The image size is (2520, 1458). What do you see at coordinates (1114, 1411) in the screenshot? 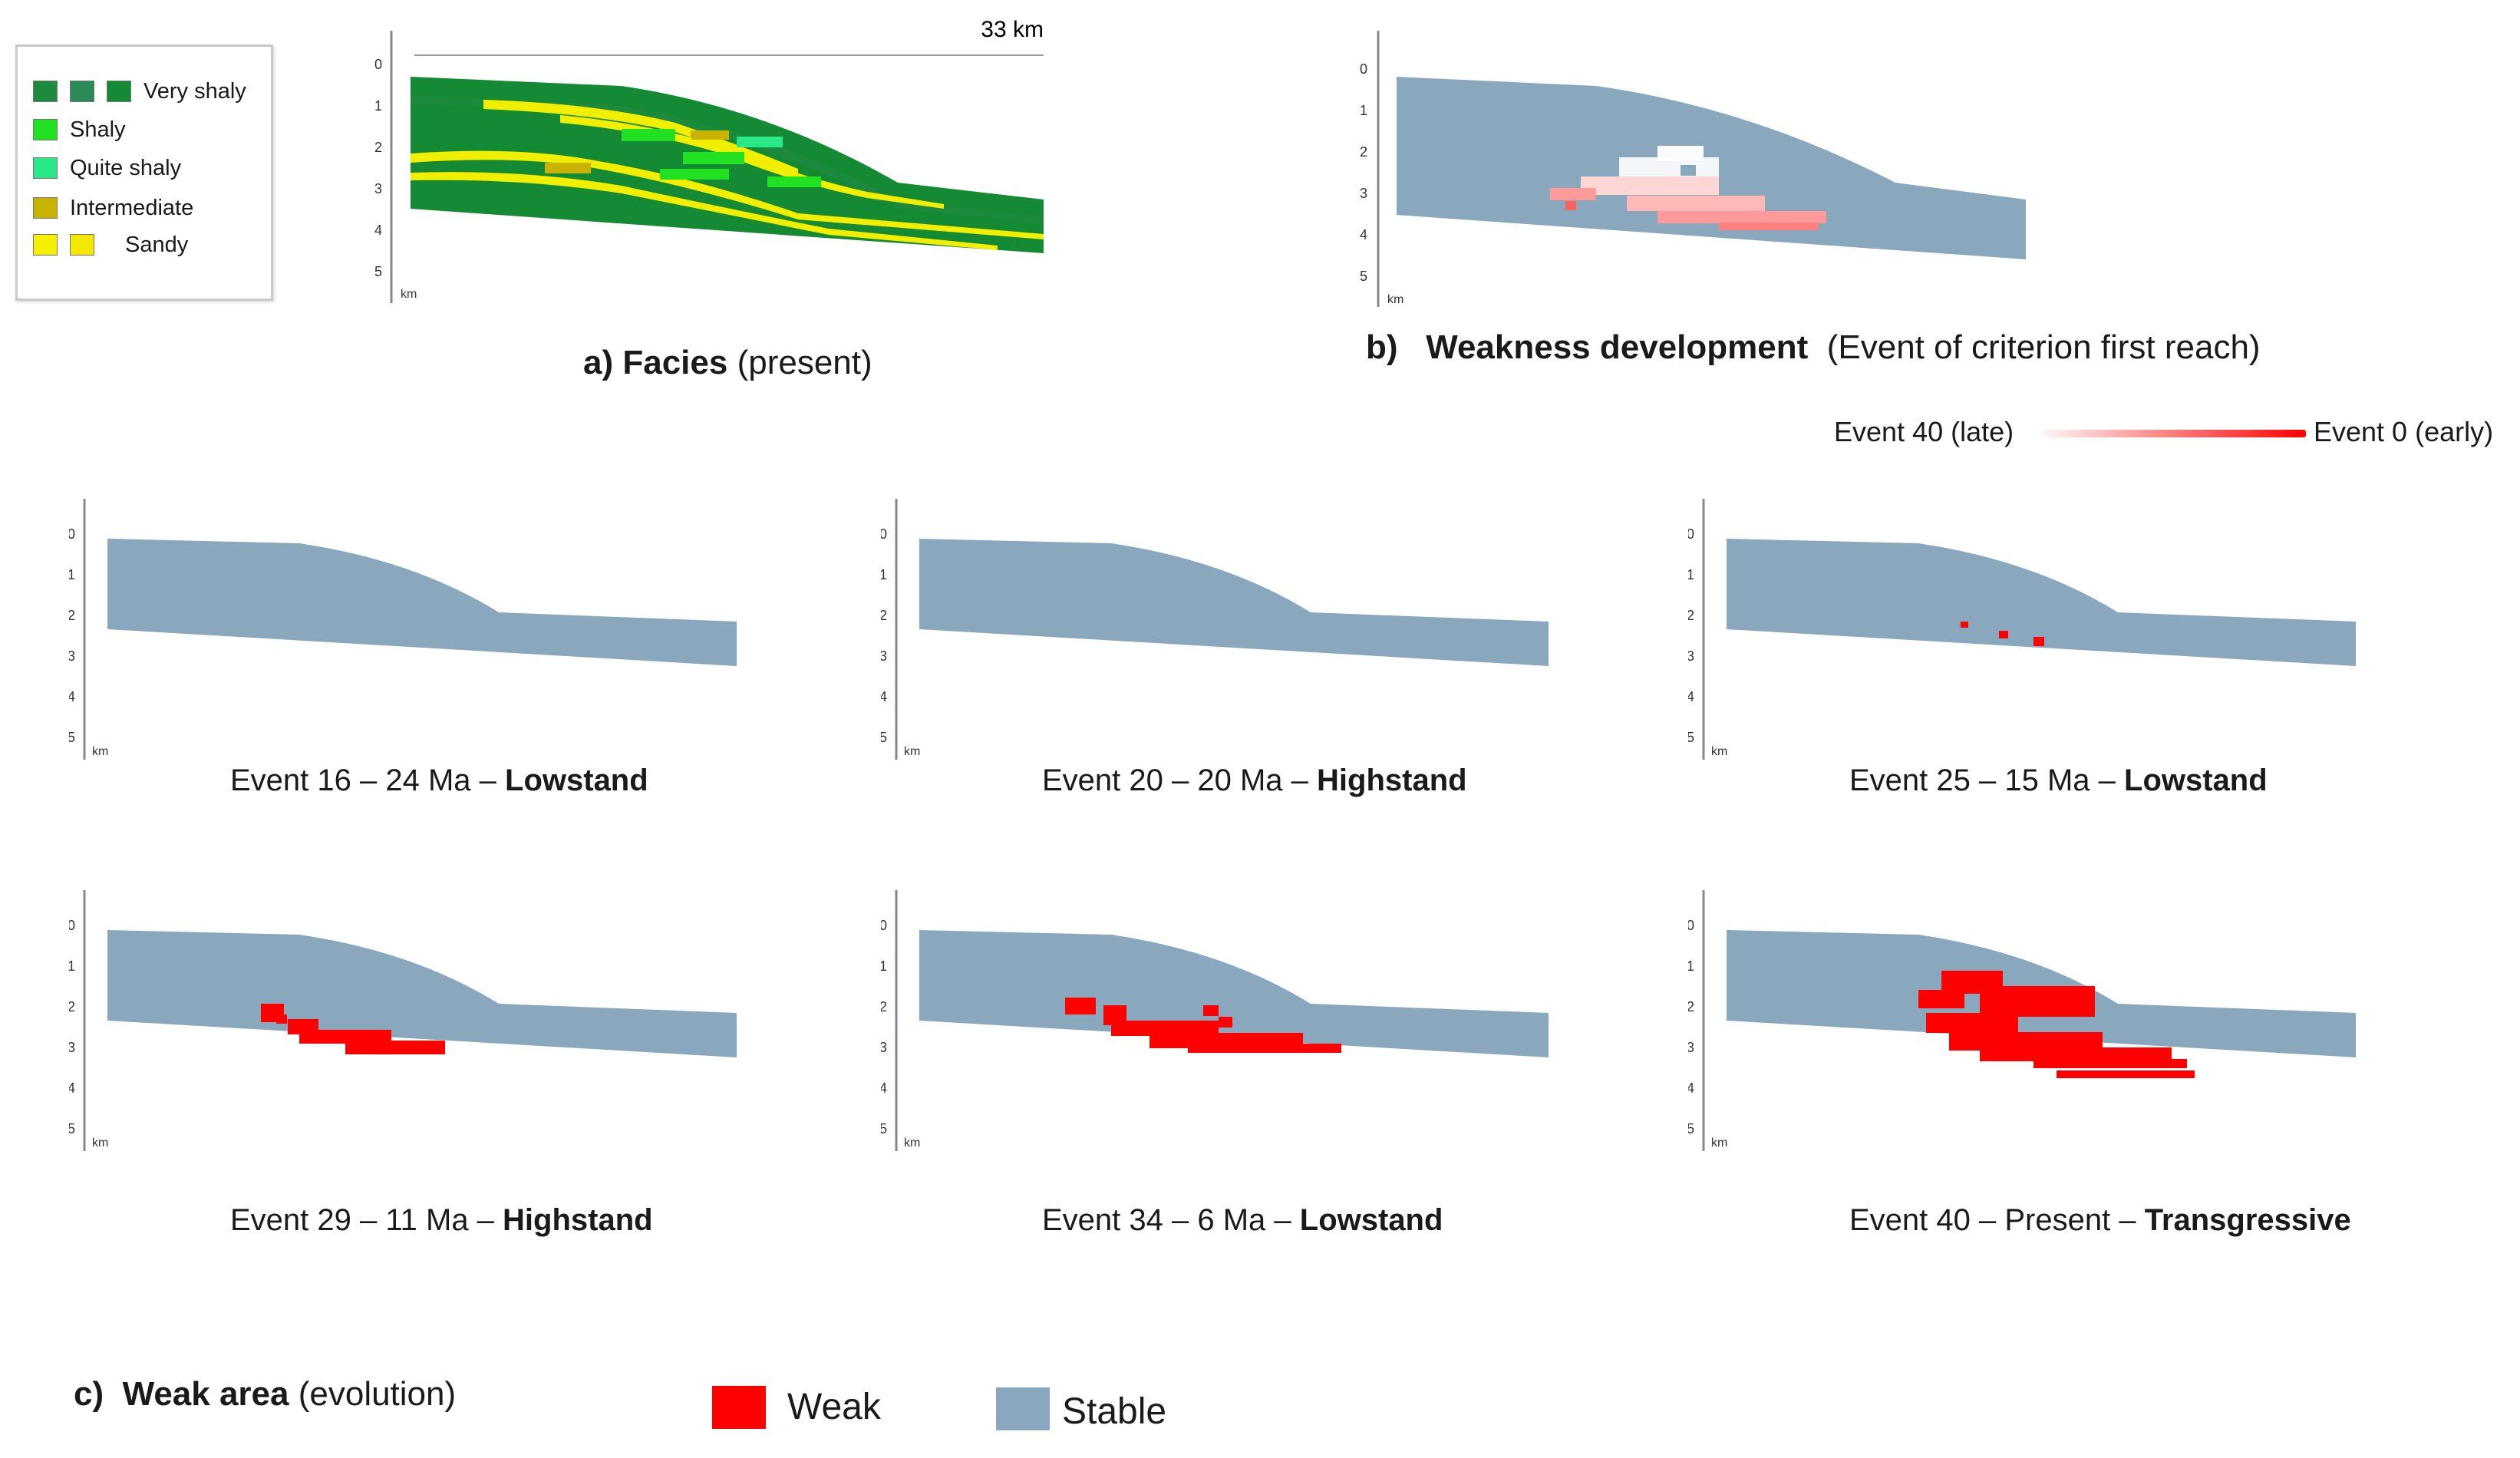
I see `stable-label: Stable` at bounding box center [1114, 1411].